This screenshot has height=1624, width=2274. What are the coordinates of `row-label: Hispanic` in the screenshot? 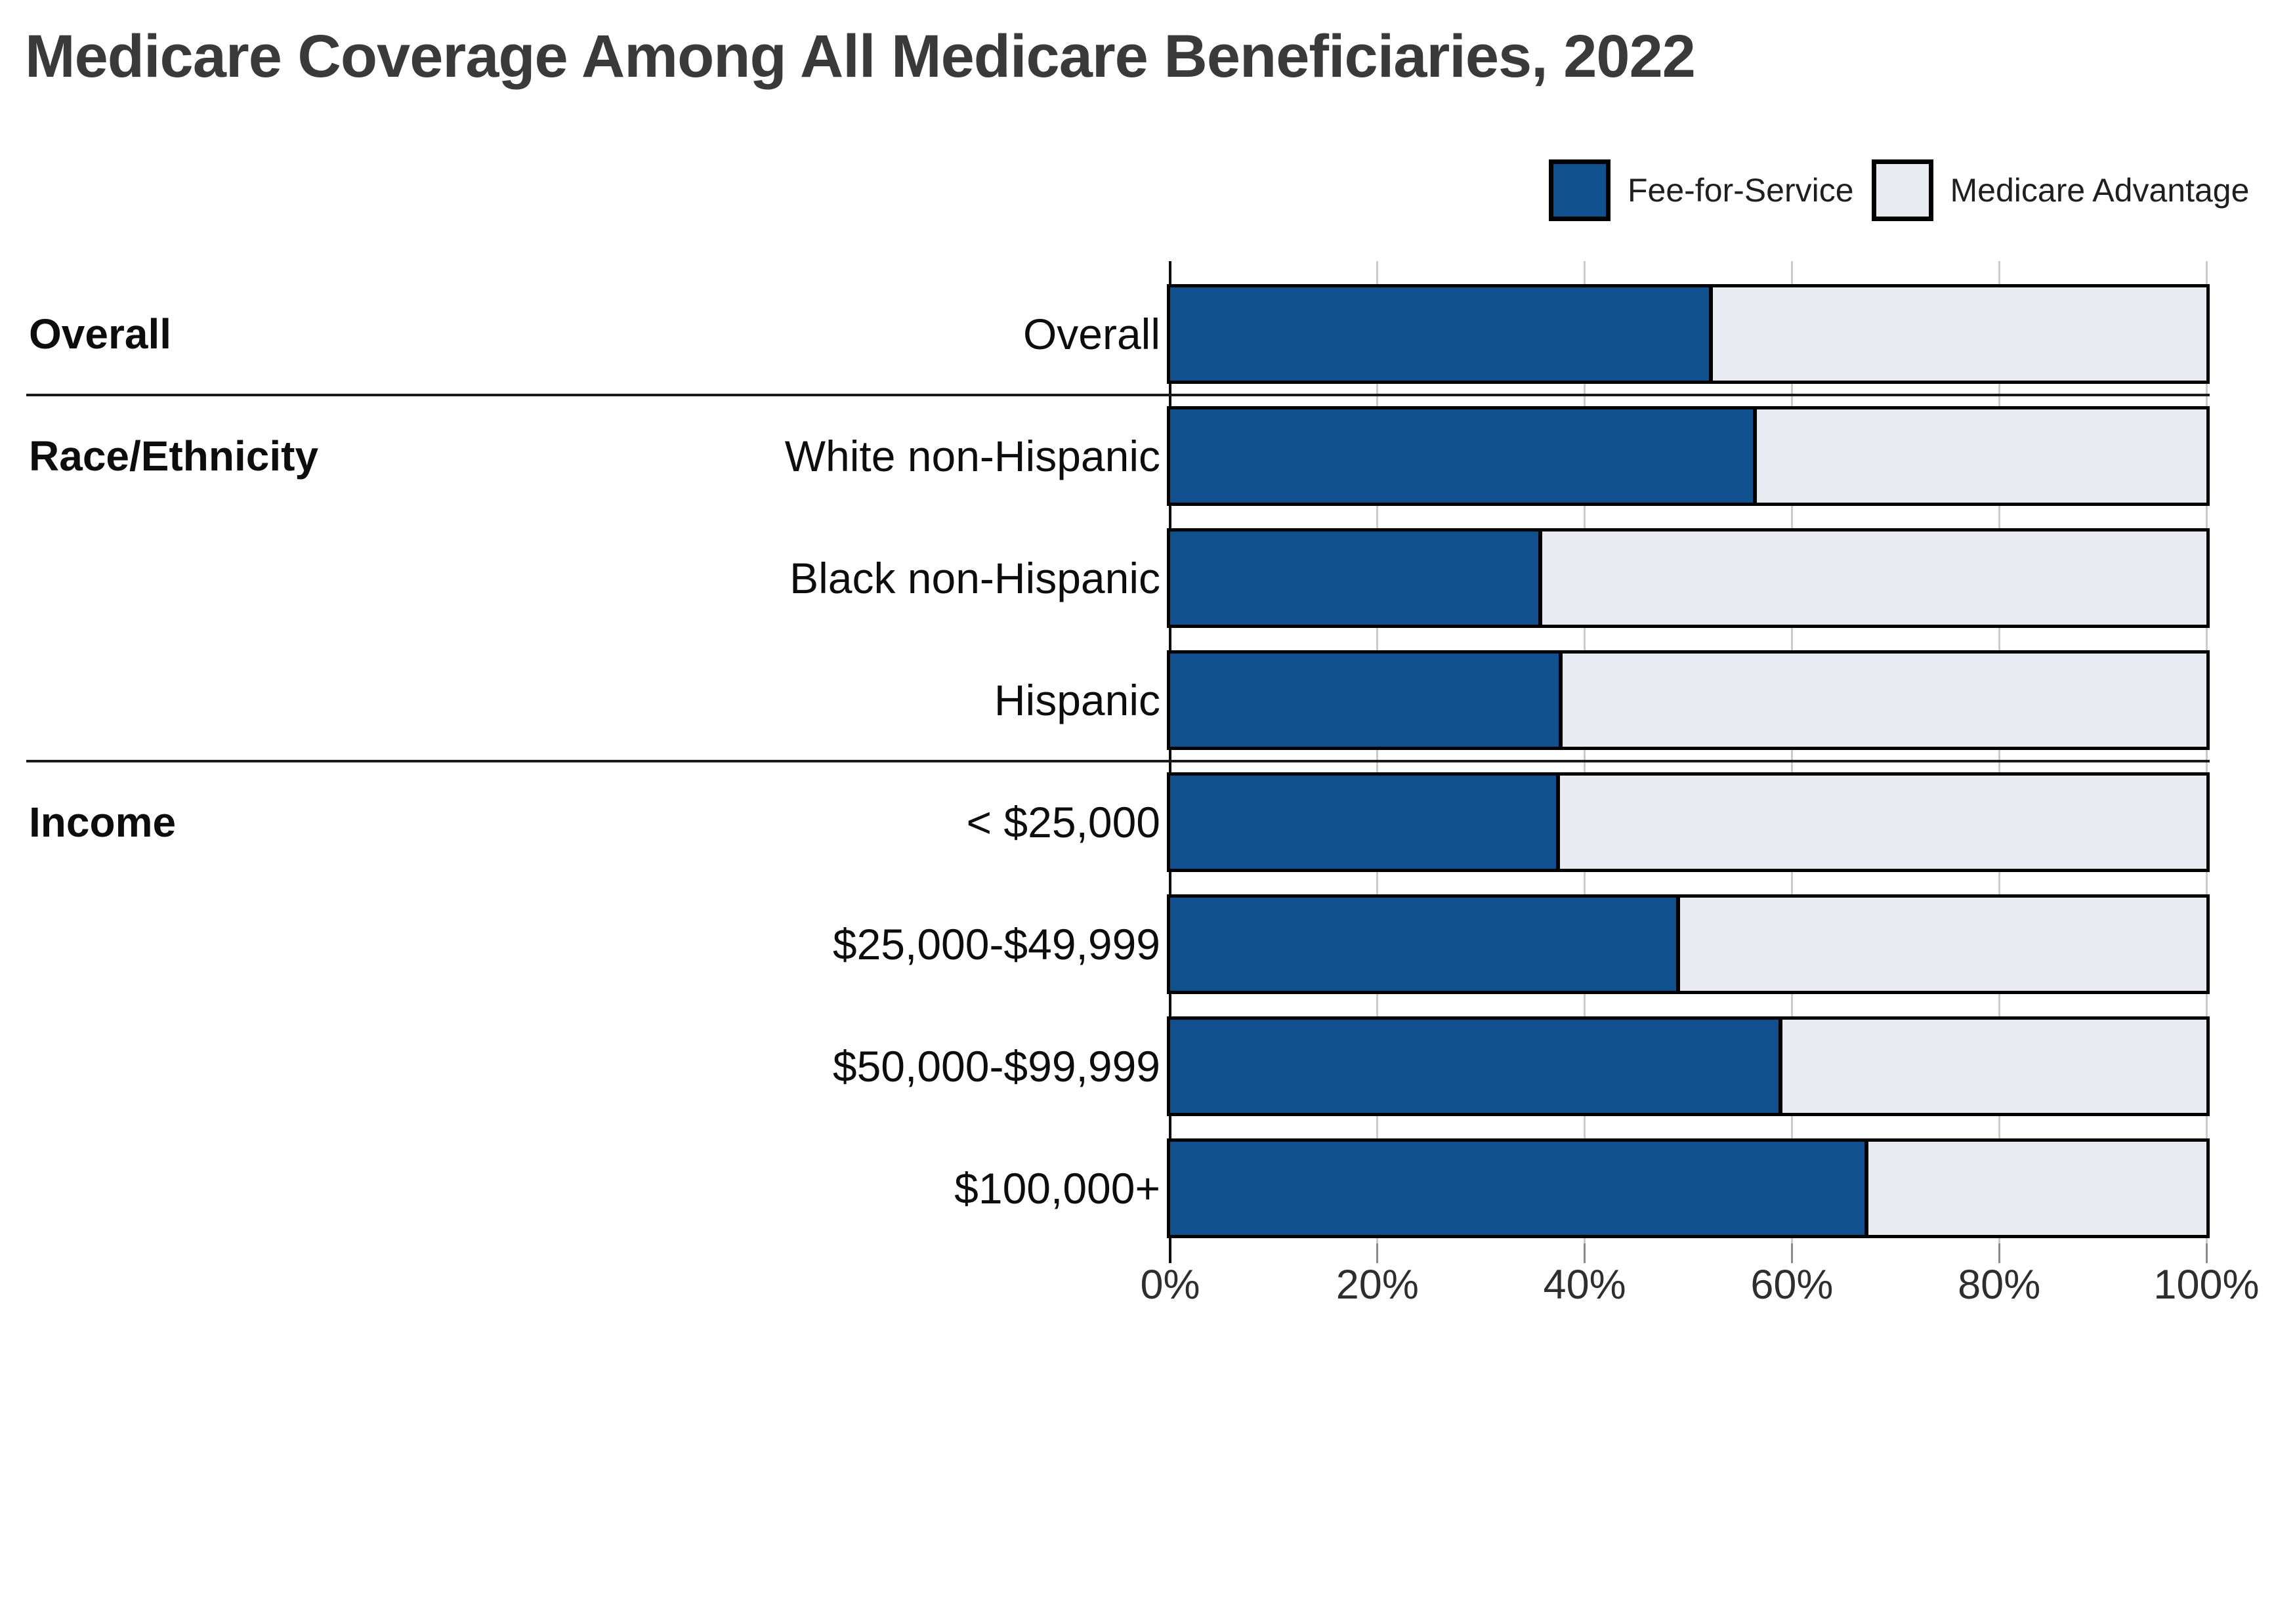 It's located at (1077, 700).